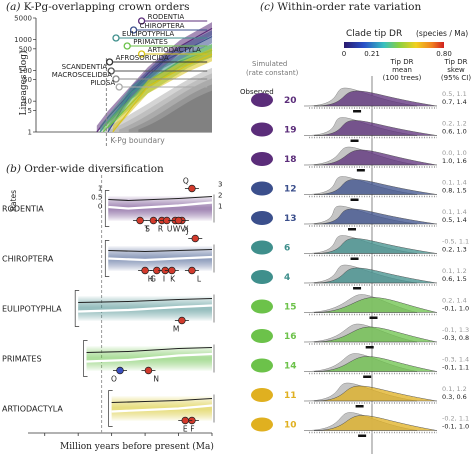 The height and width of the screenshot is (456, 474). Describe the element at coordinates (94, 169) in the screenshot. I see `panel-b-title-text: Order-wide diversification` at that location.